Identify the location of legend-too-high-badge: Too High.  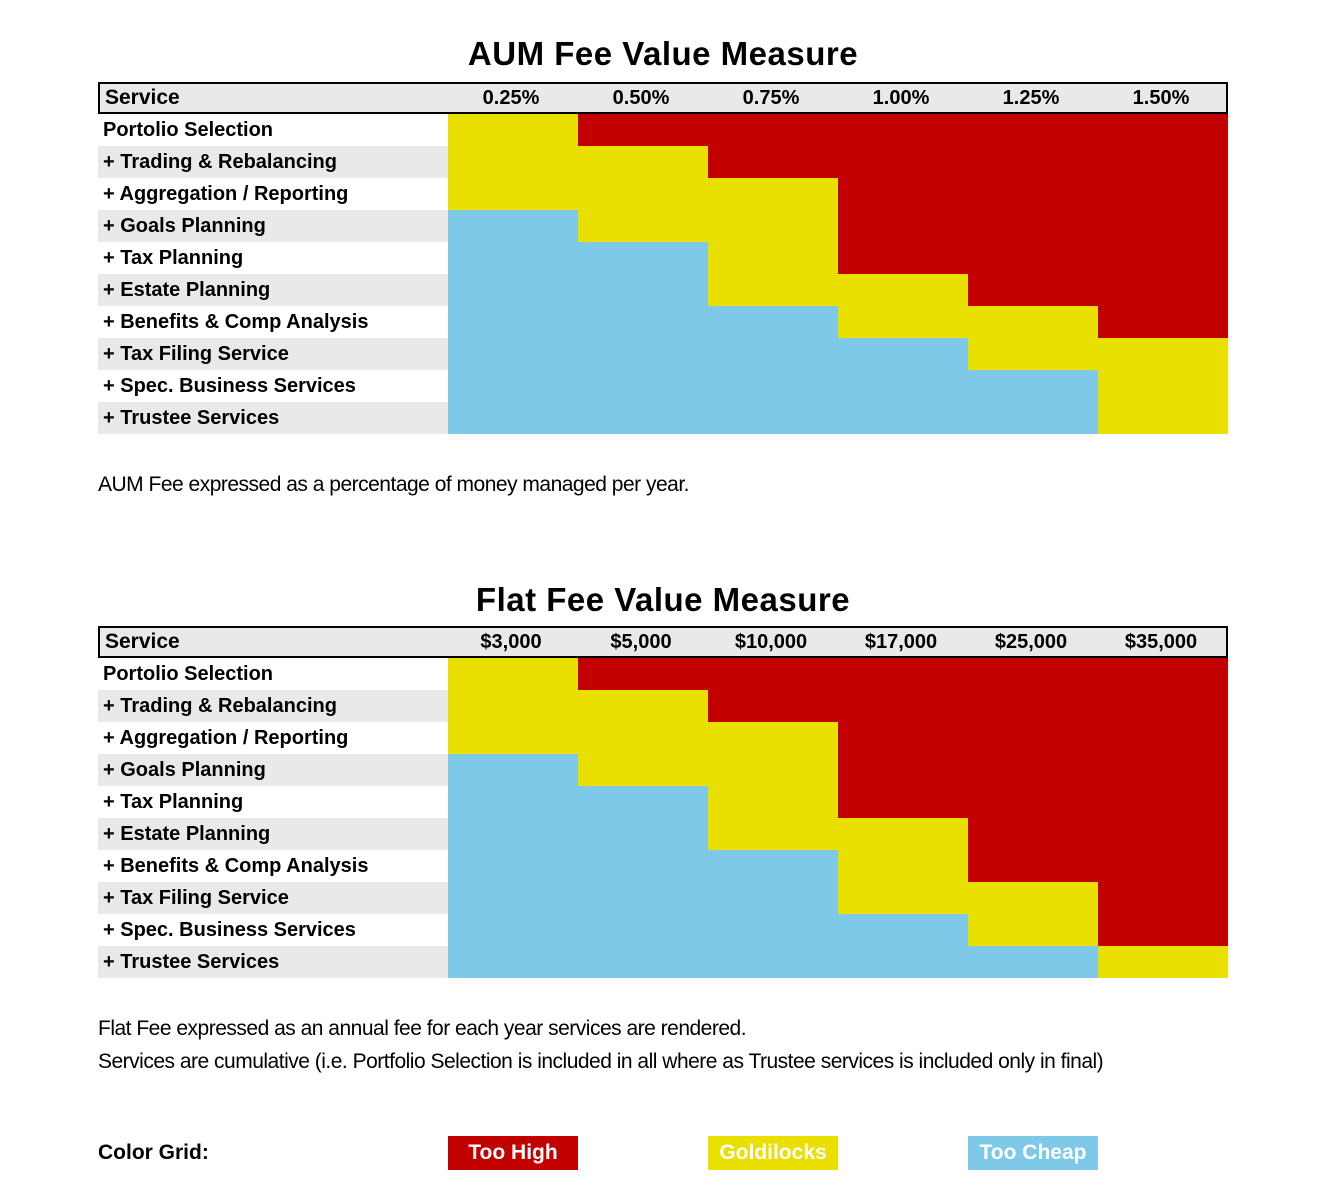
(513, 1153).